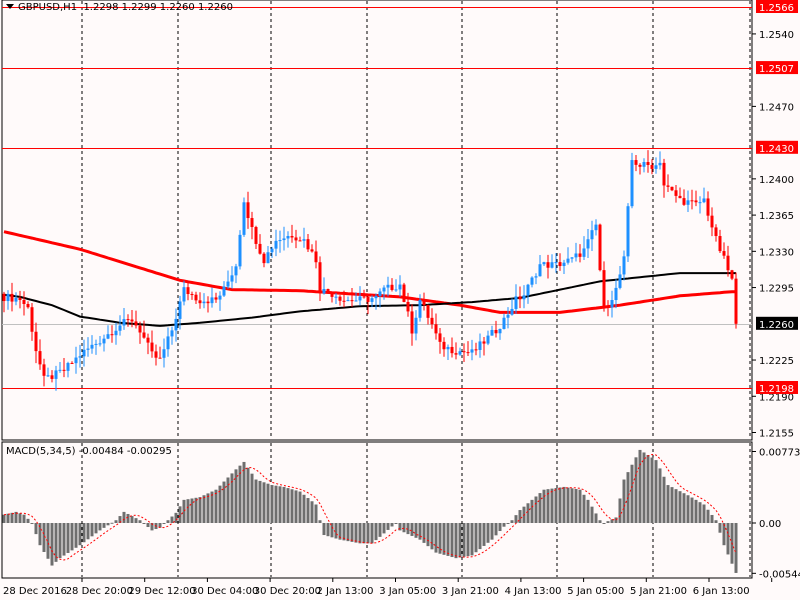 This screenshot has height=600, width=800. What do you see at coordinates (345, 591) in the screenshot?
I see `time-label: 2 Jan 13:00` at bounding box center [345, 591].